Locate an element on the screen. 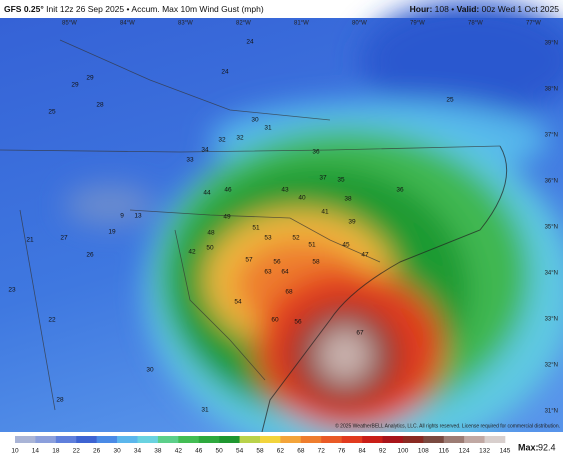 This screenshot has width=563, height=467. legend-tick: 50 is located at coordinates (220, 451).